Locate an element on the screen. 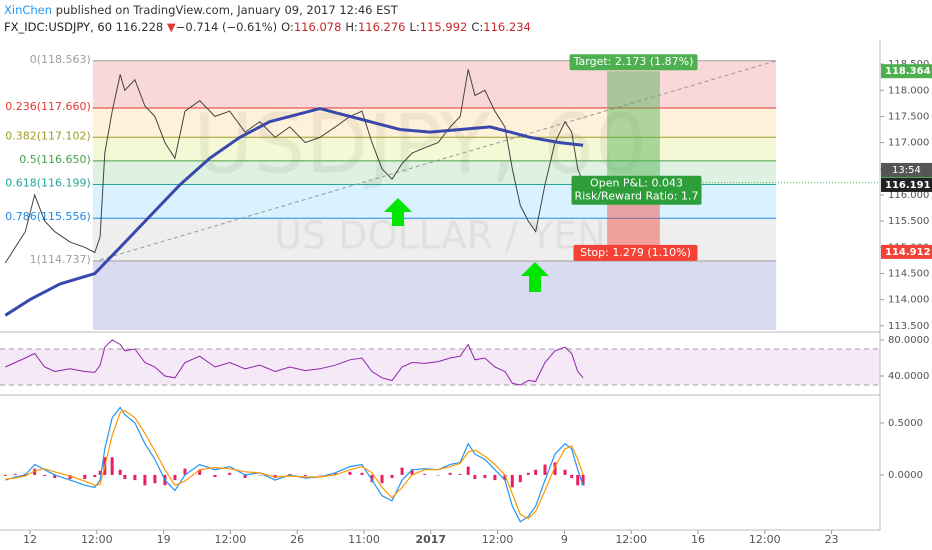 This screenshot has width=932, height=550. rr-label: Risk/Reward Ratio: 1.7 is located at coordinates (637, 196).